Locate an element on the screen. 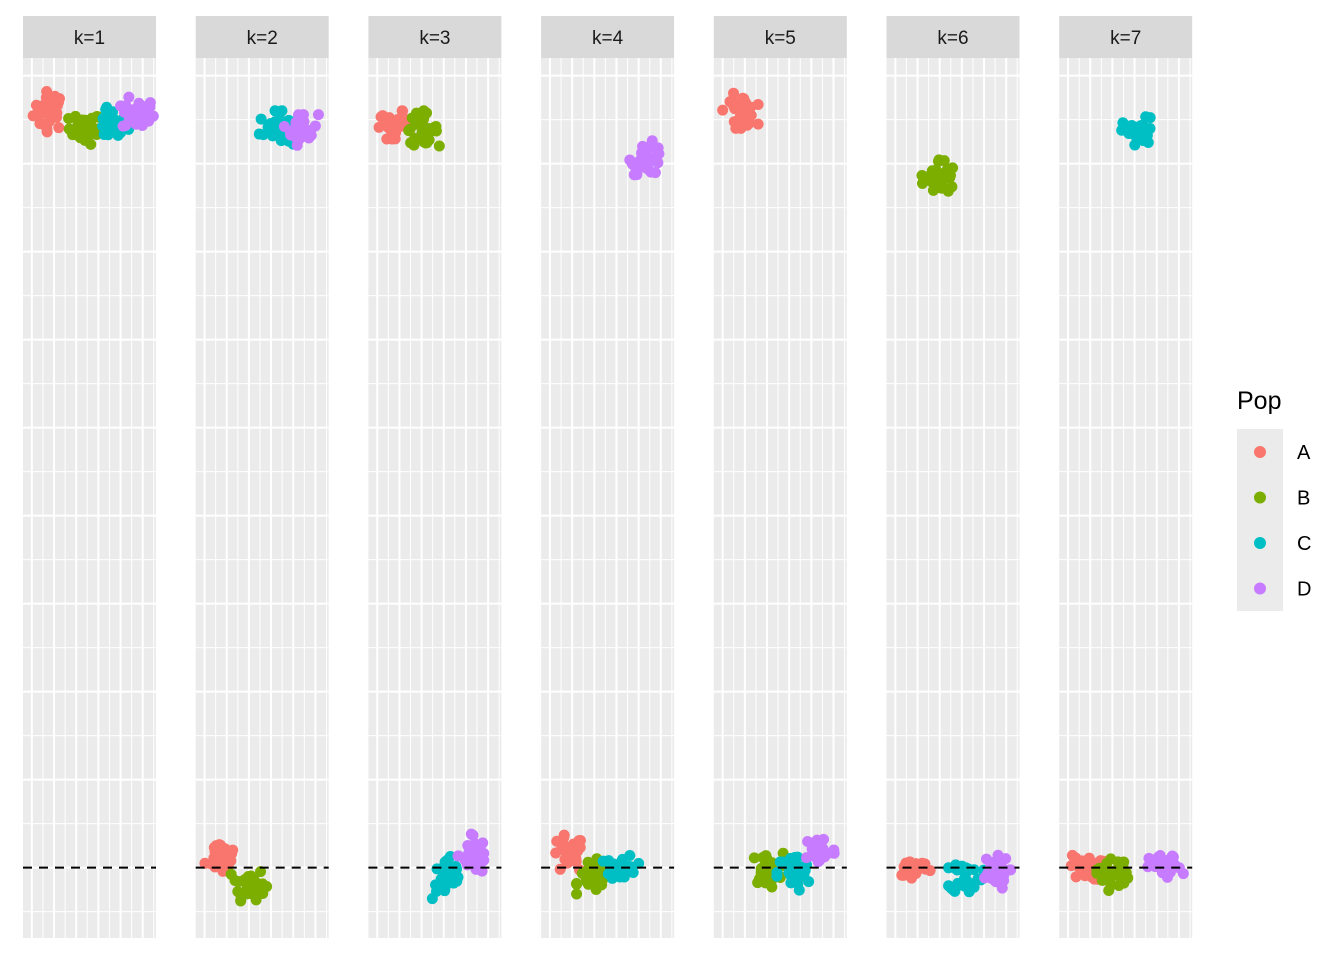 Image resolution: width=1344 pixels, height=960 pixels. legend-key-A is located at coordinates (1260, 452).